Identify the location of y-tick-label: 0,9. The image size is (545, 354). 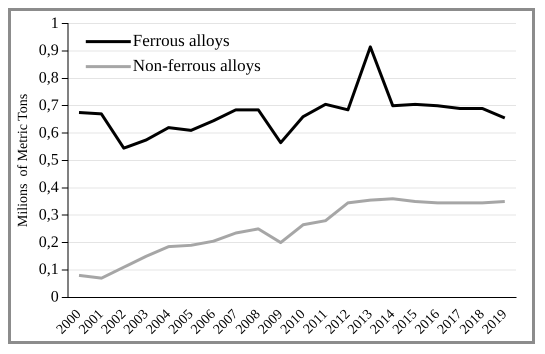
(48, 51).